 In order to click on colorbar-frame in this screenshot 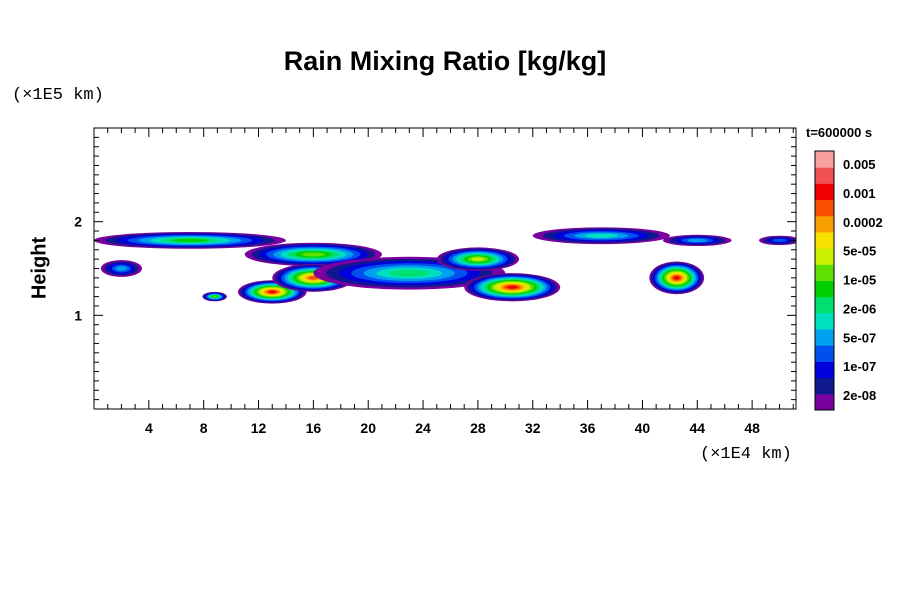, I will do `click(824, 280)`.